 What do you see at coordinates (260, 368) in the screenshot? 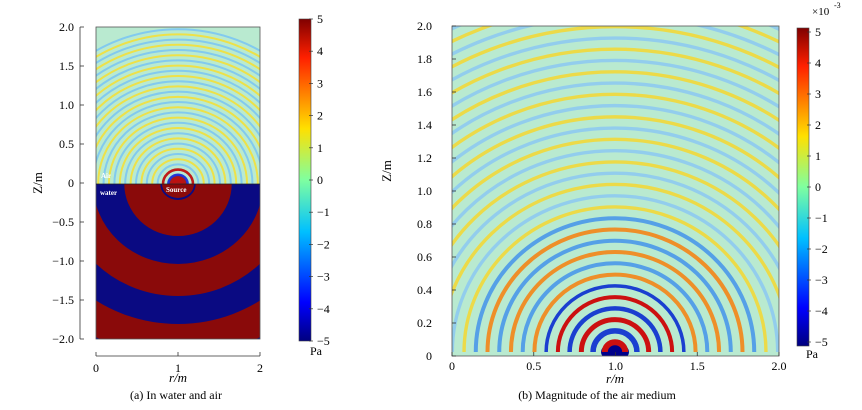
I see `panel-a-x-tick-label: 2` at bounding box center [260, 368].